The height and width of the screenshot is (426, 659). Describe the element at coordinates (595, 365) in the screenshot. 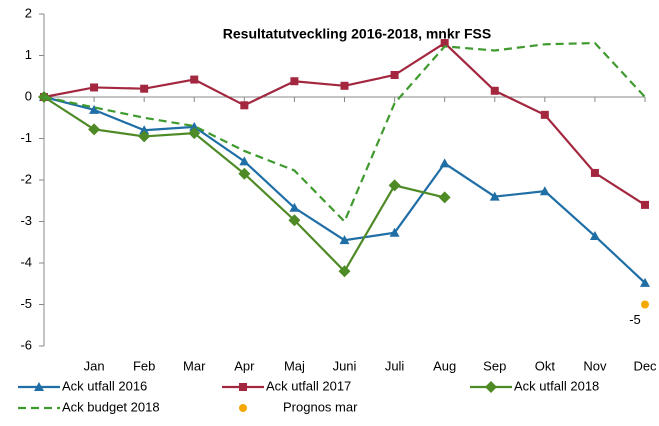

I see `x-tick-label: Nov` at that location.